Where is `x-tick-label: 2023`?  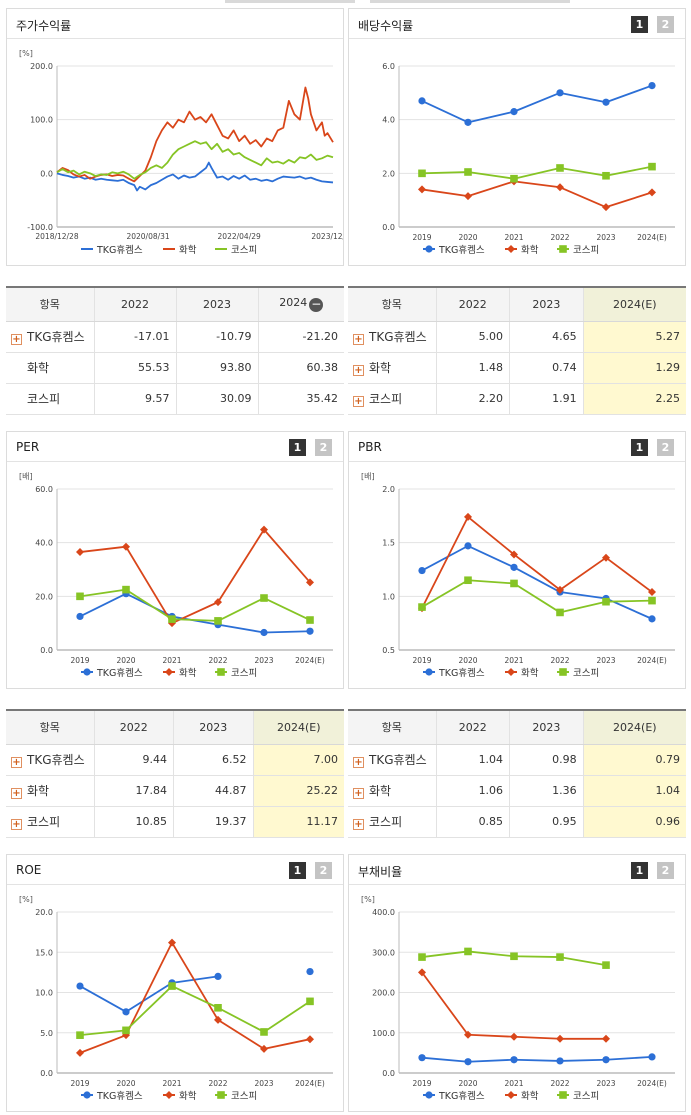 x-tick-label: 2023 is located at coordinates (263, 1083).